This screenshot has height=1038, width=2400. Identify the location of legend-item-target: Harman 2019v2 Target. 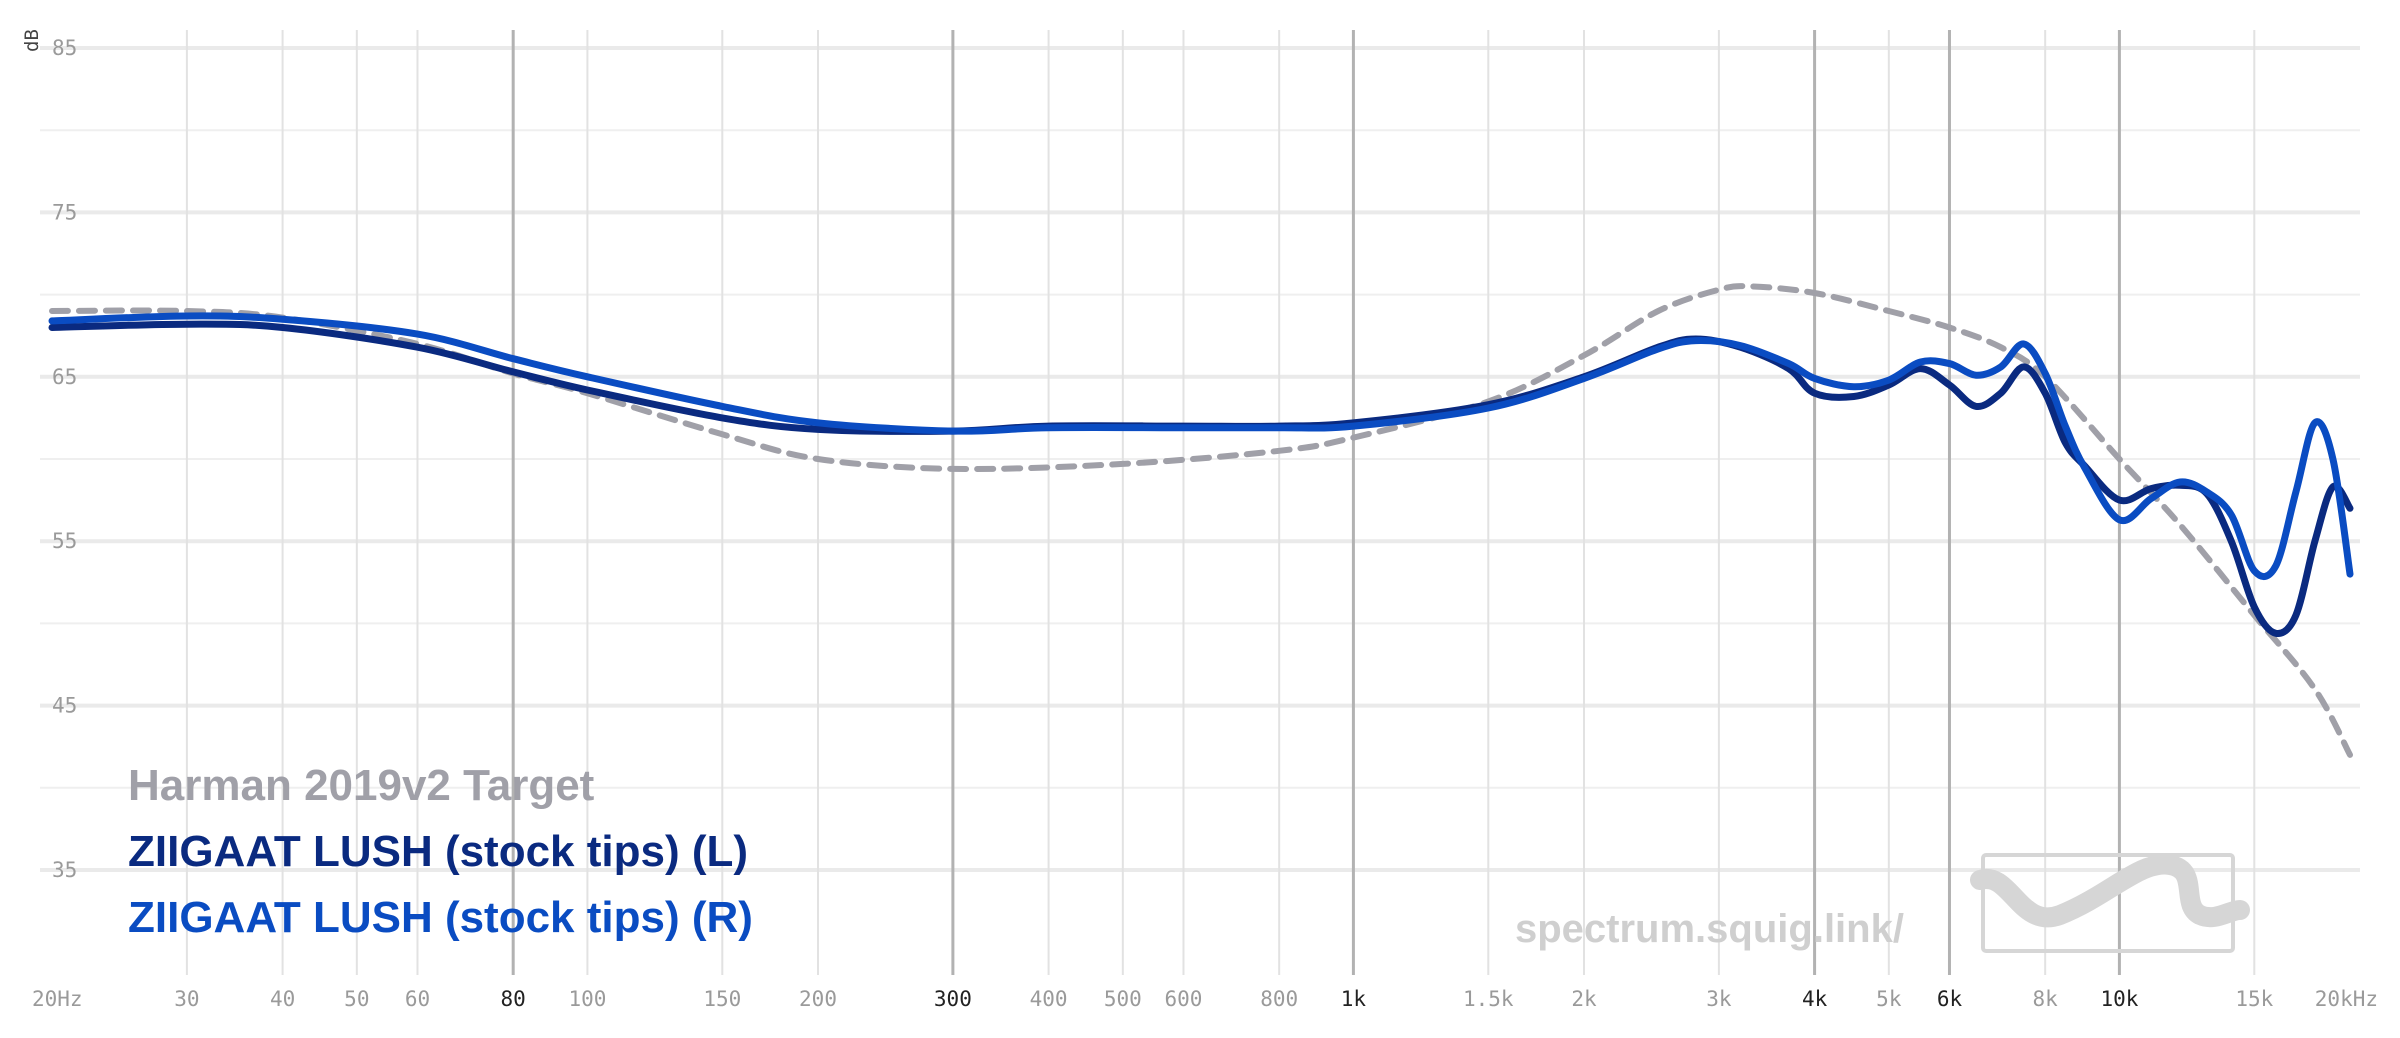
(361, 785).